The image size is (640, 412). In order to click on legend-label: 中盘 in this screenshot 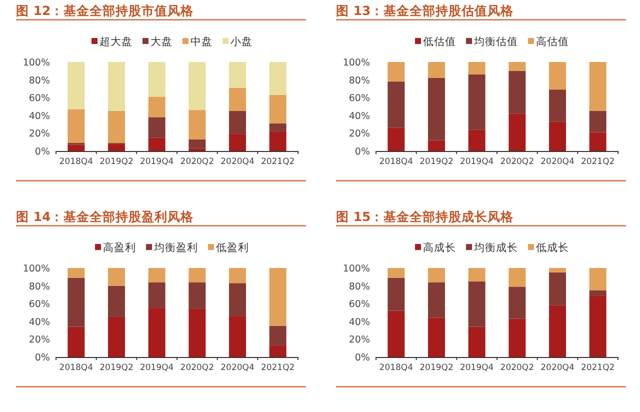, I will do `click(201, 41)`.